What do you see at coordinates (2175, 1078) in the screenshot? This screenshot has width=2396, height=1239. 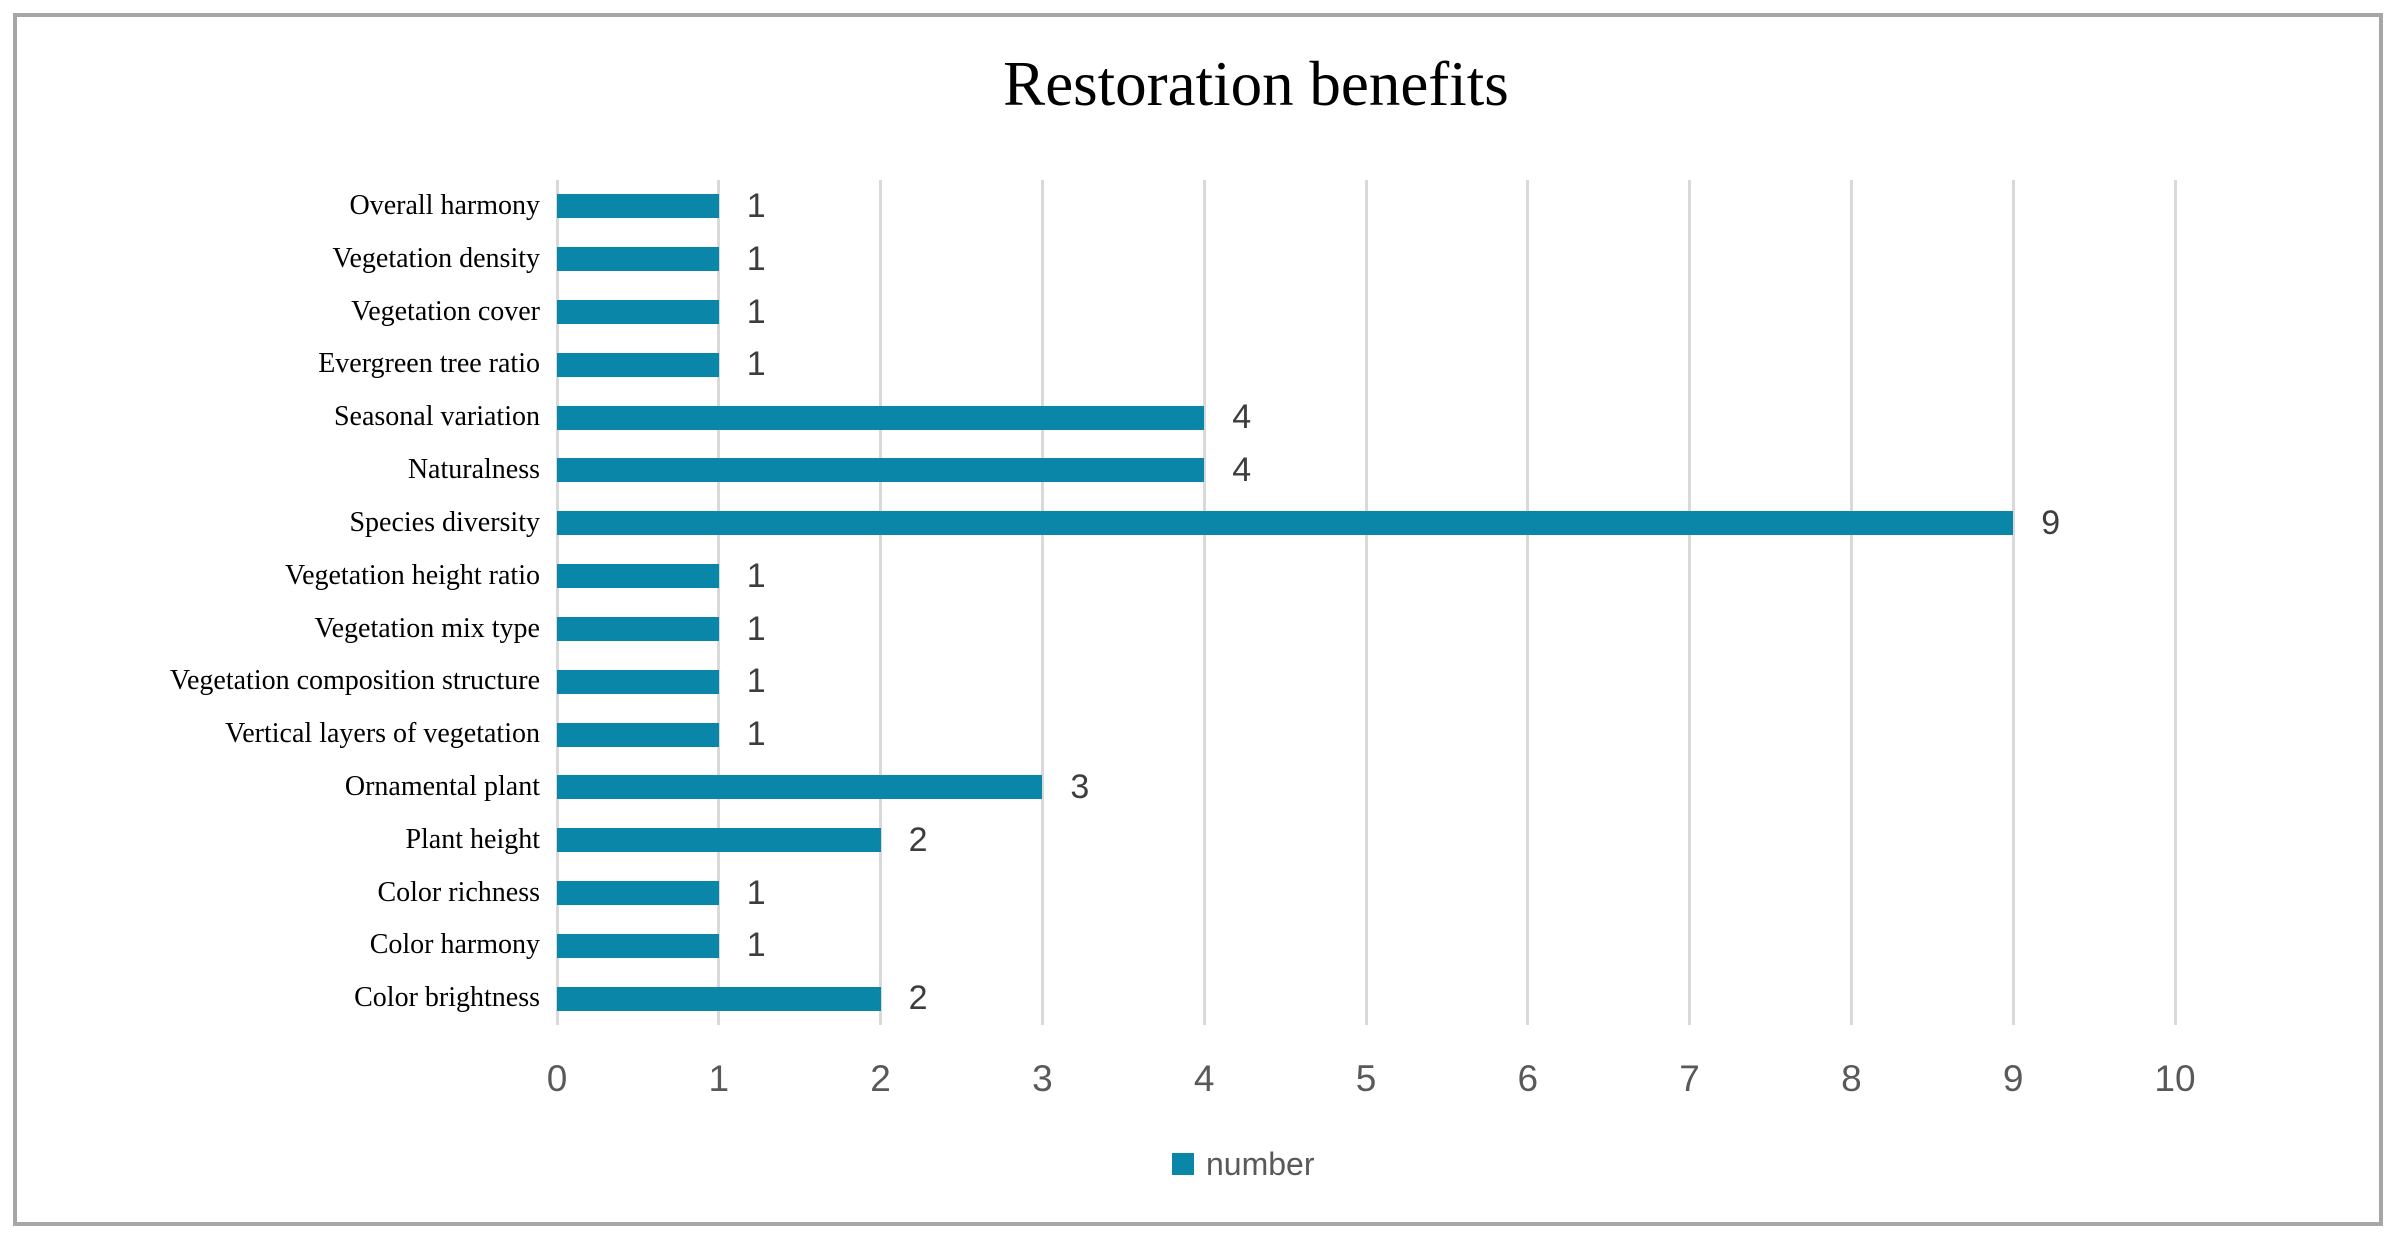 I see `x-tick-label-10: 10` at bounding box center [2175, 1078].